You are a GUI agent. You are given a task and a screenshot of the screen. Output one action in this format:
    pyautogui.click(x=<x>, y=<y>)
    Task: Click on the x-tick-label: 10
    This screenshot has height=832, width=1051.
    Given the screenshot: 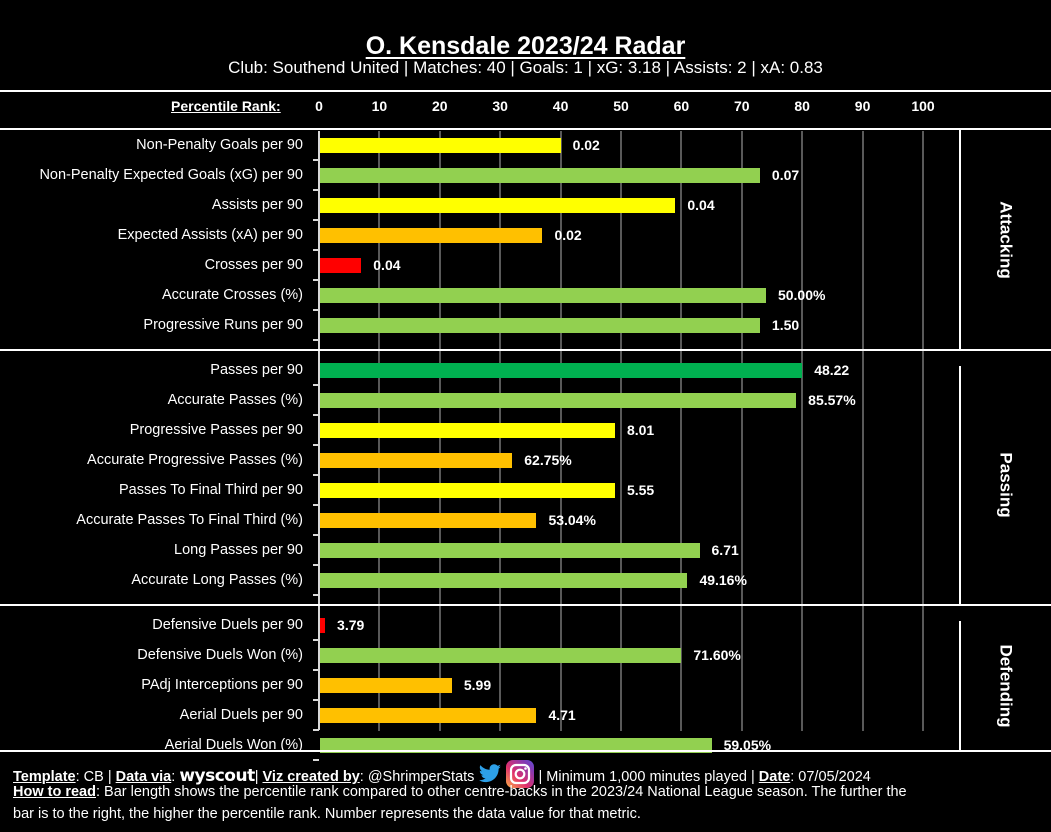 What is the action you would take?
    pyautogui.click(x=379, y=106)
    